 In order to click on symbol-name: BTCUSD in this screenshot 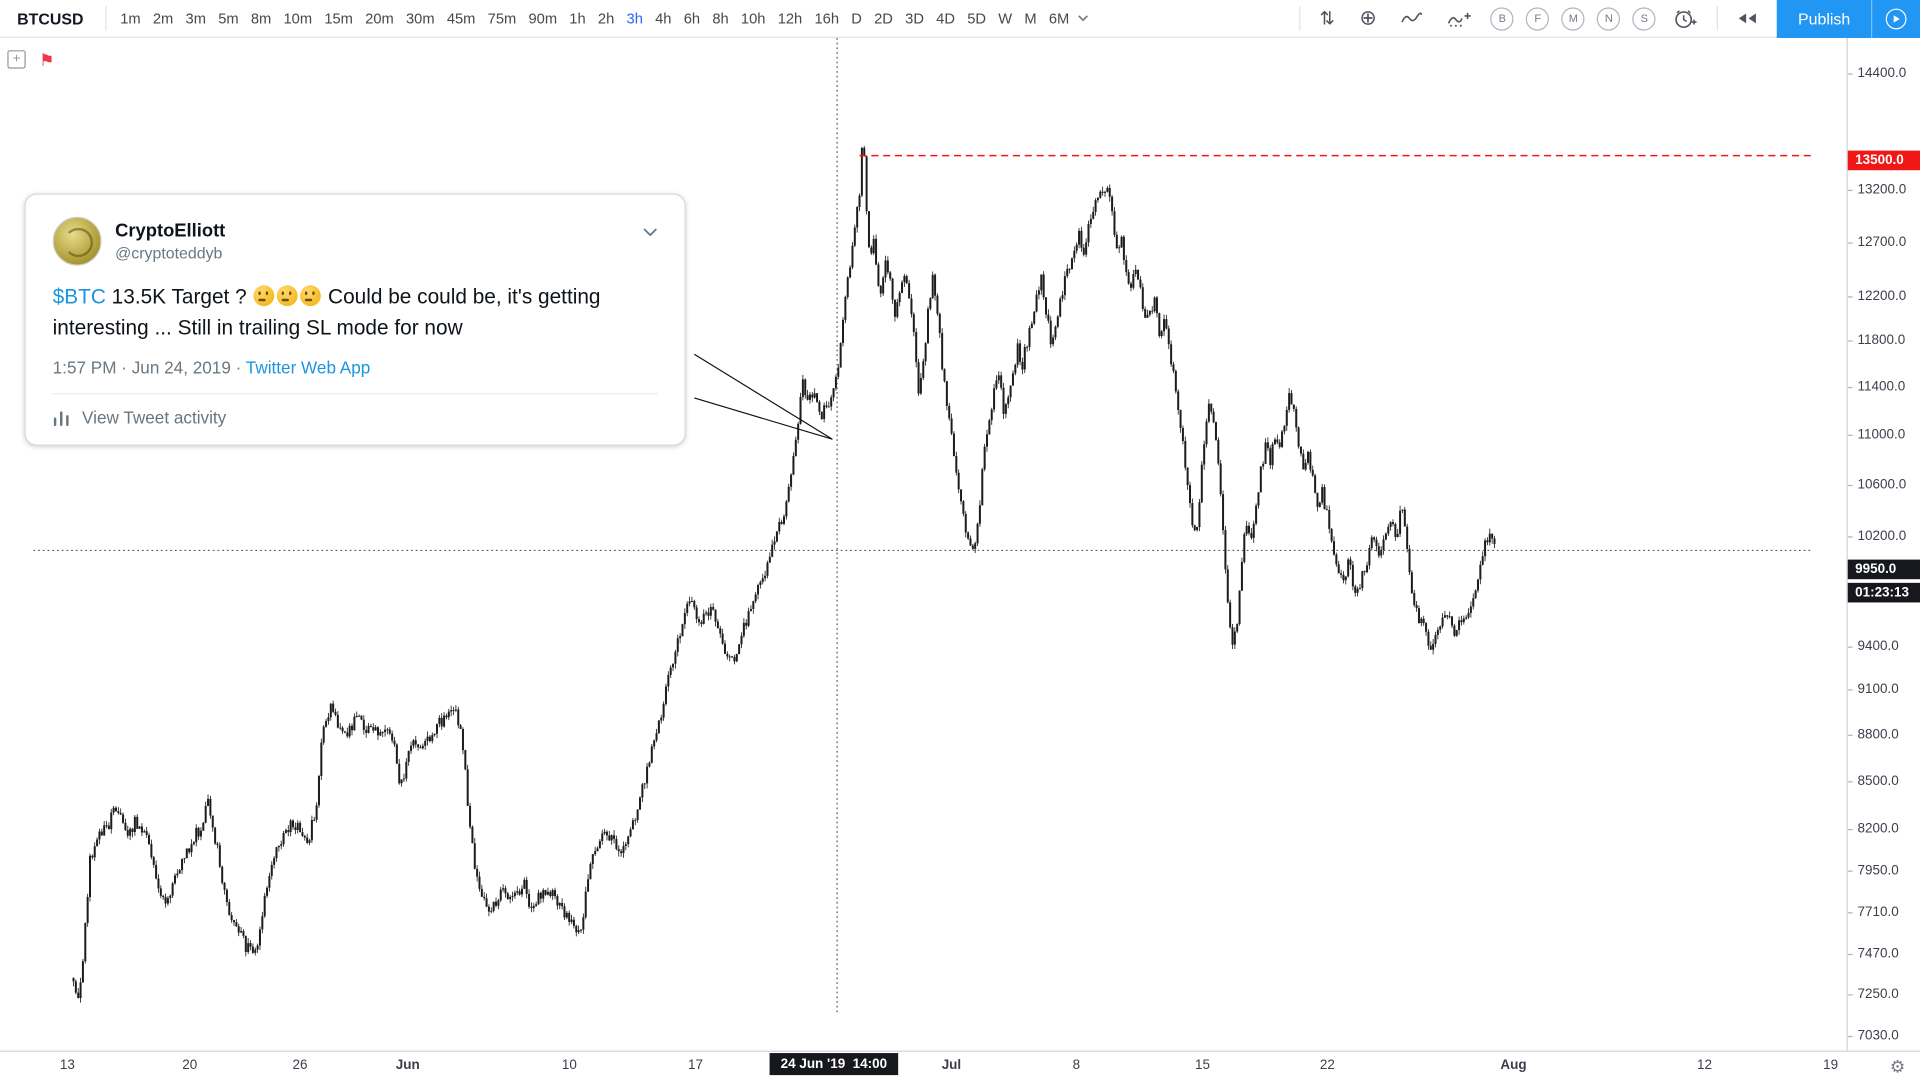, I will do `click(50, 18)`.